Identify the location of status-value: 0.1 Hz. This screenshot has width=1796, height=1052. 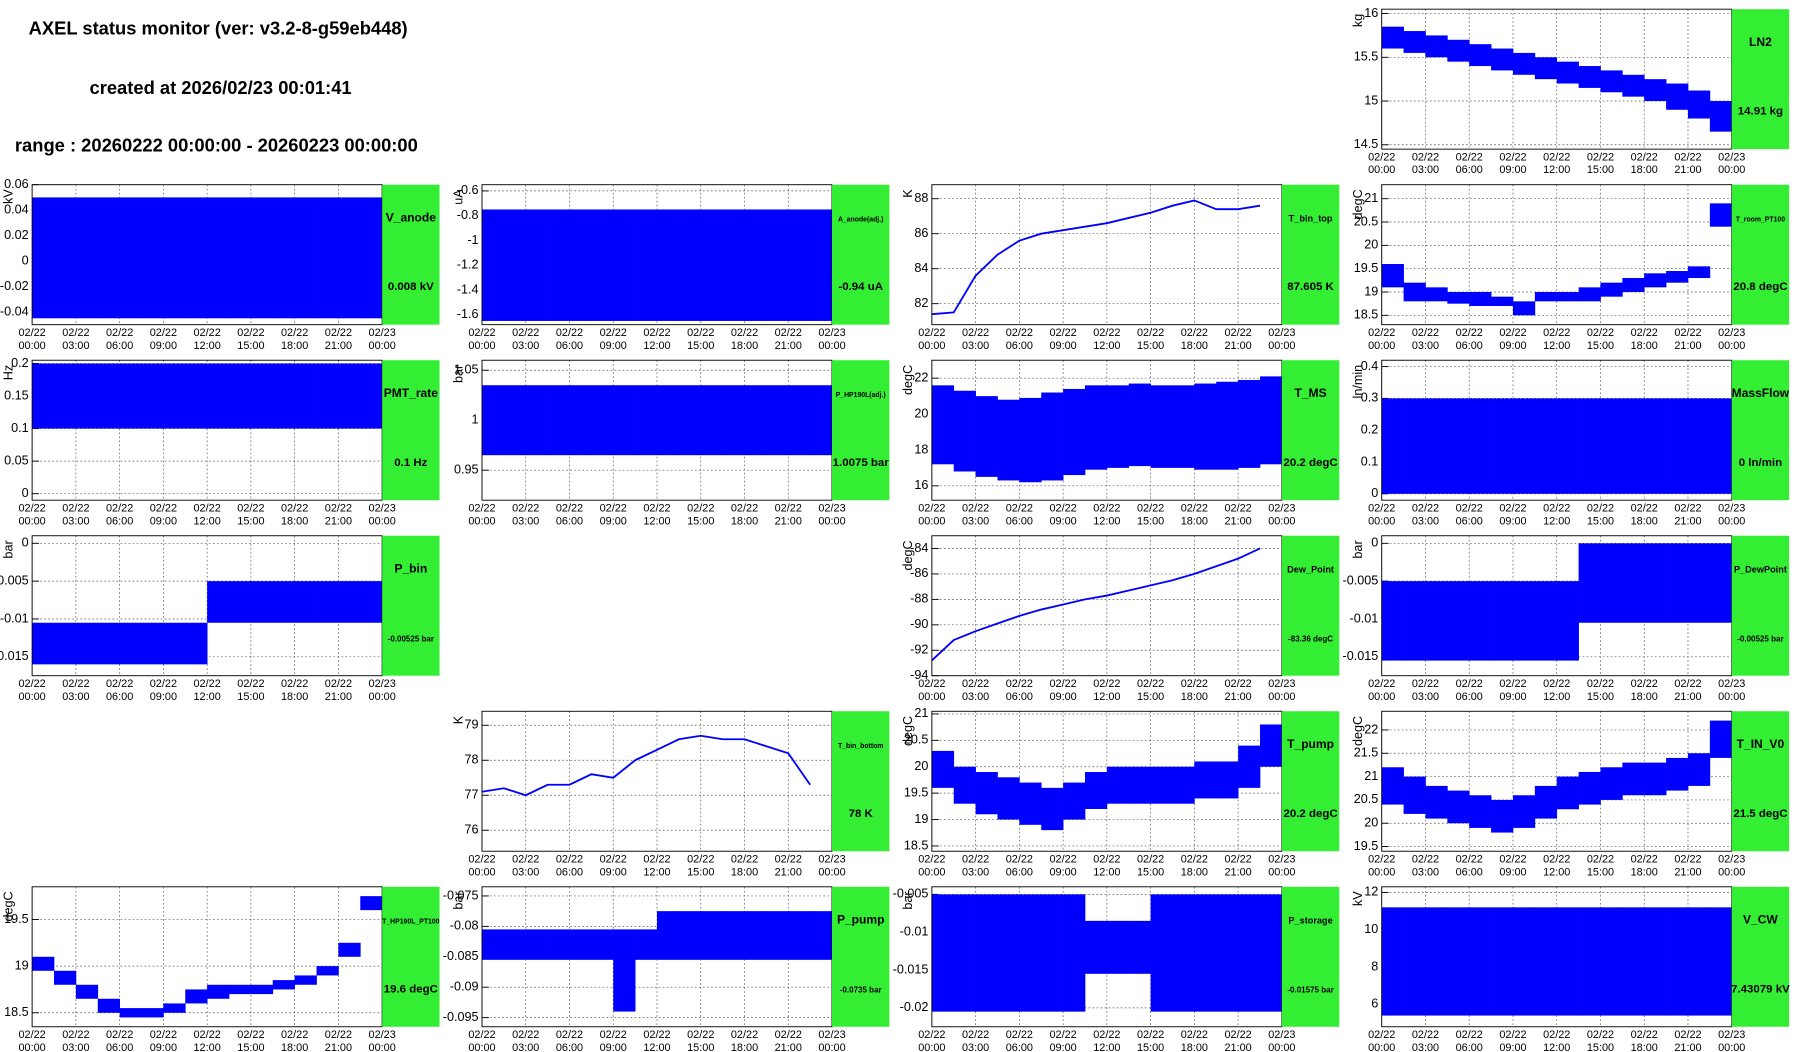
(410, 463).